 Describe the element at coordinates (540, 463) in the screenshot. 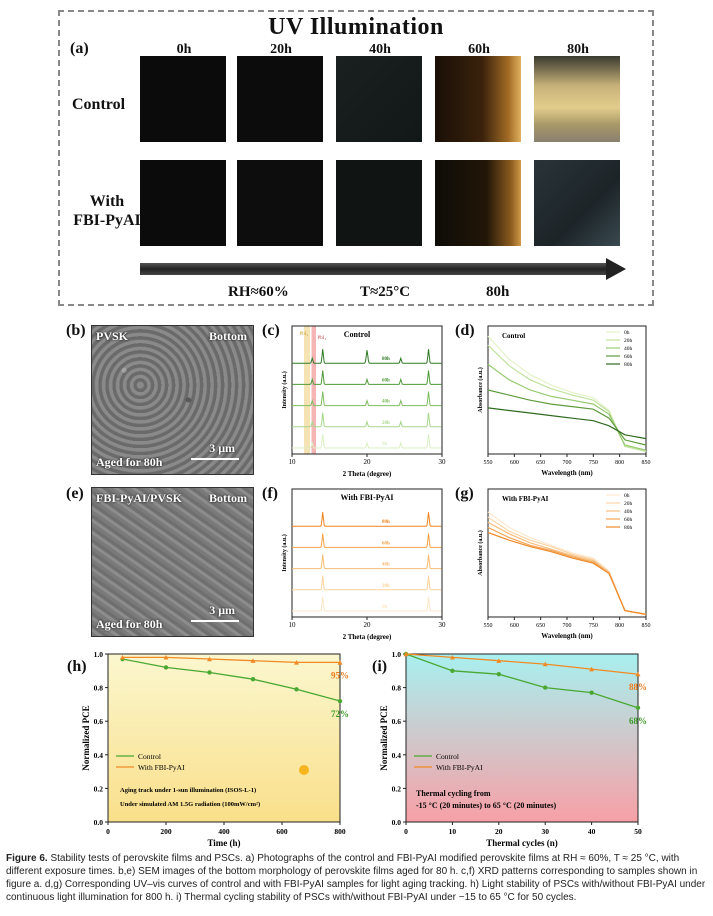

I see `x-tick-label: 650` at that location.